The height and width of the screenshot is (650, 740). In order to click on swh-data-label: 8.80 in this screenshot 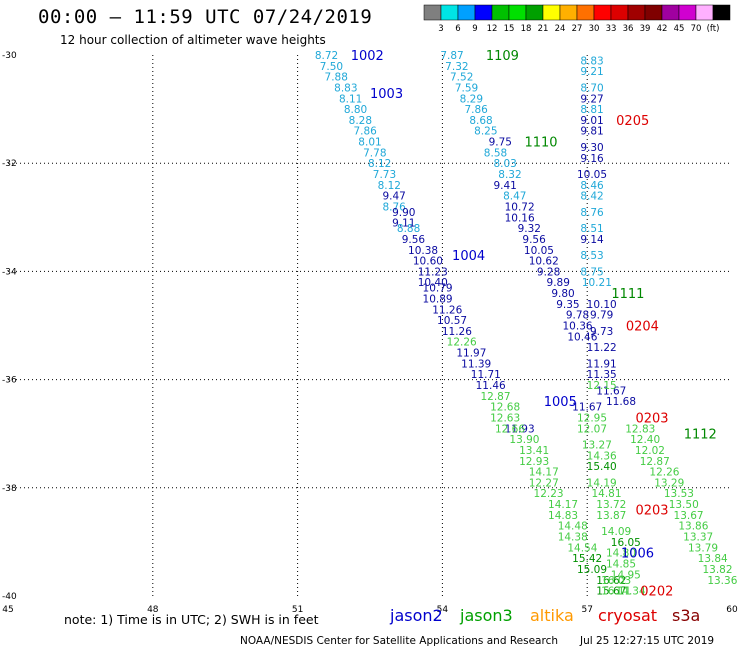, I will do `click(355, 110)`.